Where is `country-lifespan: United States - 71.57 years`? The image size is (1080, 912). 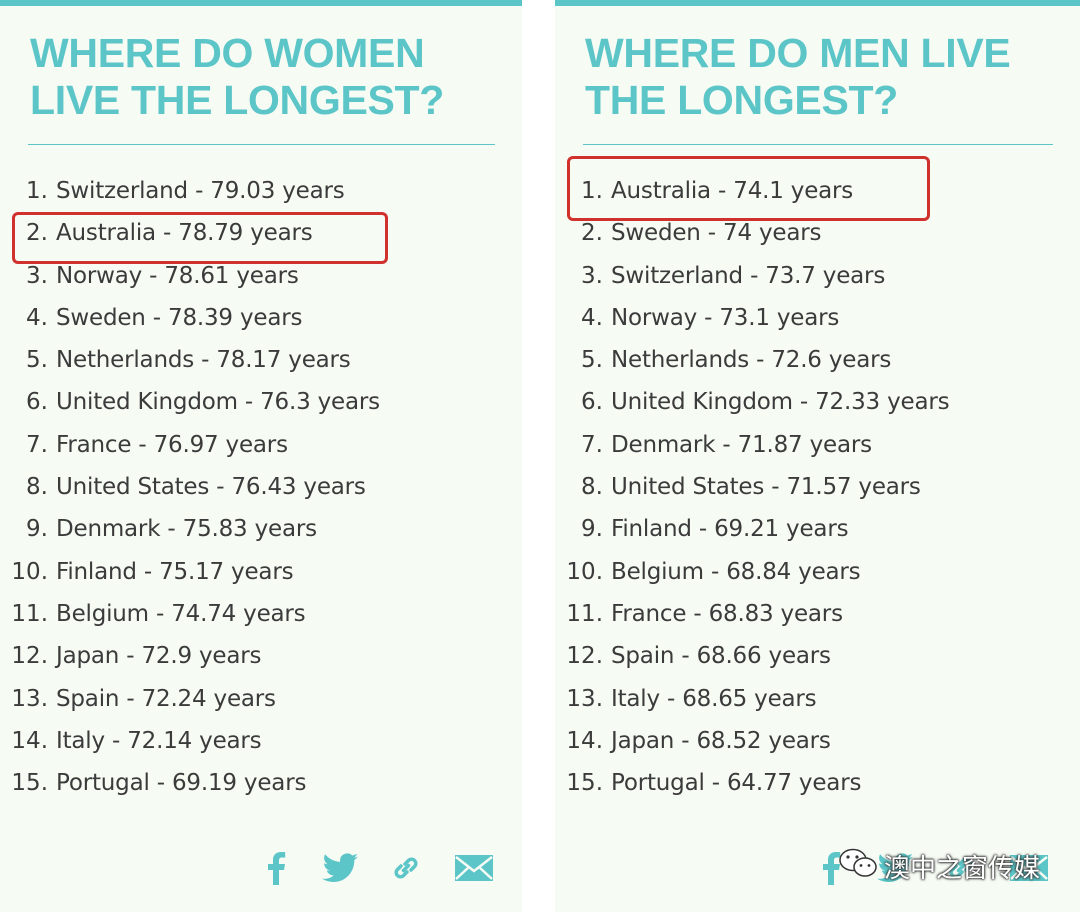
country-lifespan: United States - 71.57 years is located at coordinates (766, 487).